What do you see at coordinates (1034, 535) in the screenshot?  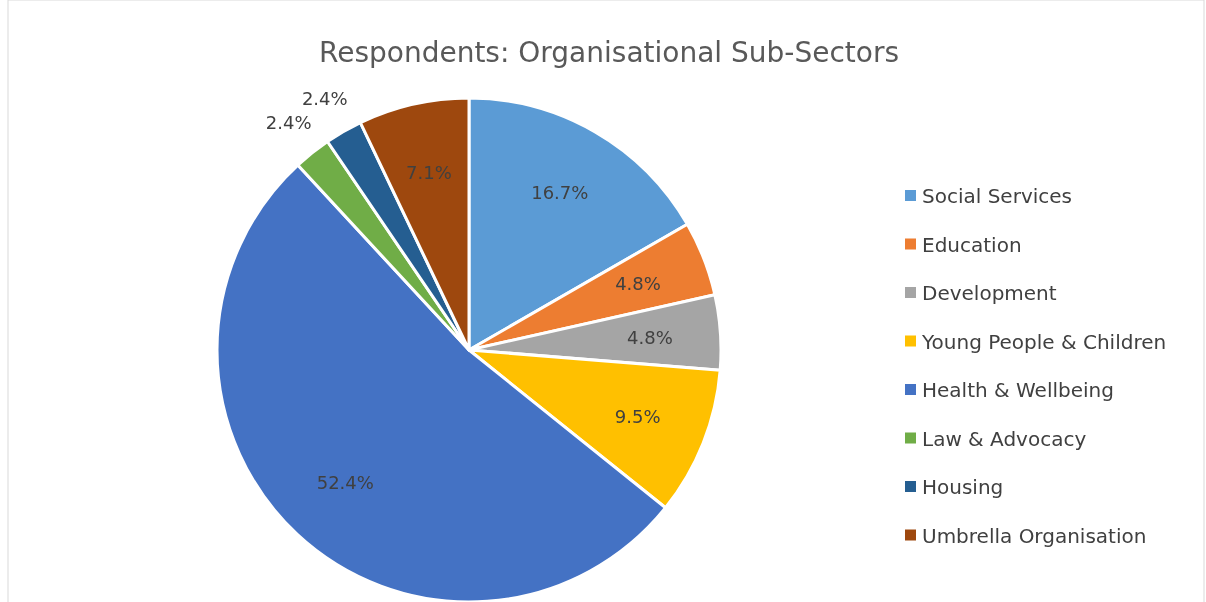 I see `legend-label: Umbrella Organisation` at bounding box center [1034, 535].